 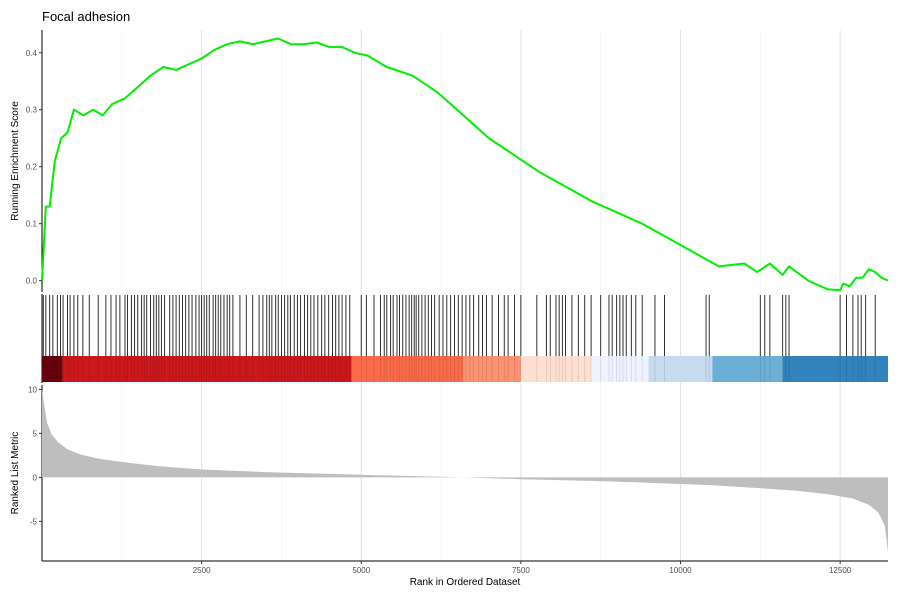 What do you see at coordinates (202, 570) in the screenshot?
I see `x-tick-label: 2500` at bounding box center [202, 570].